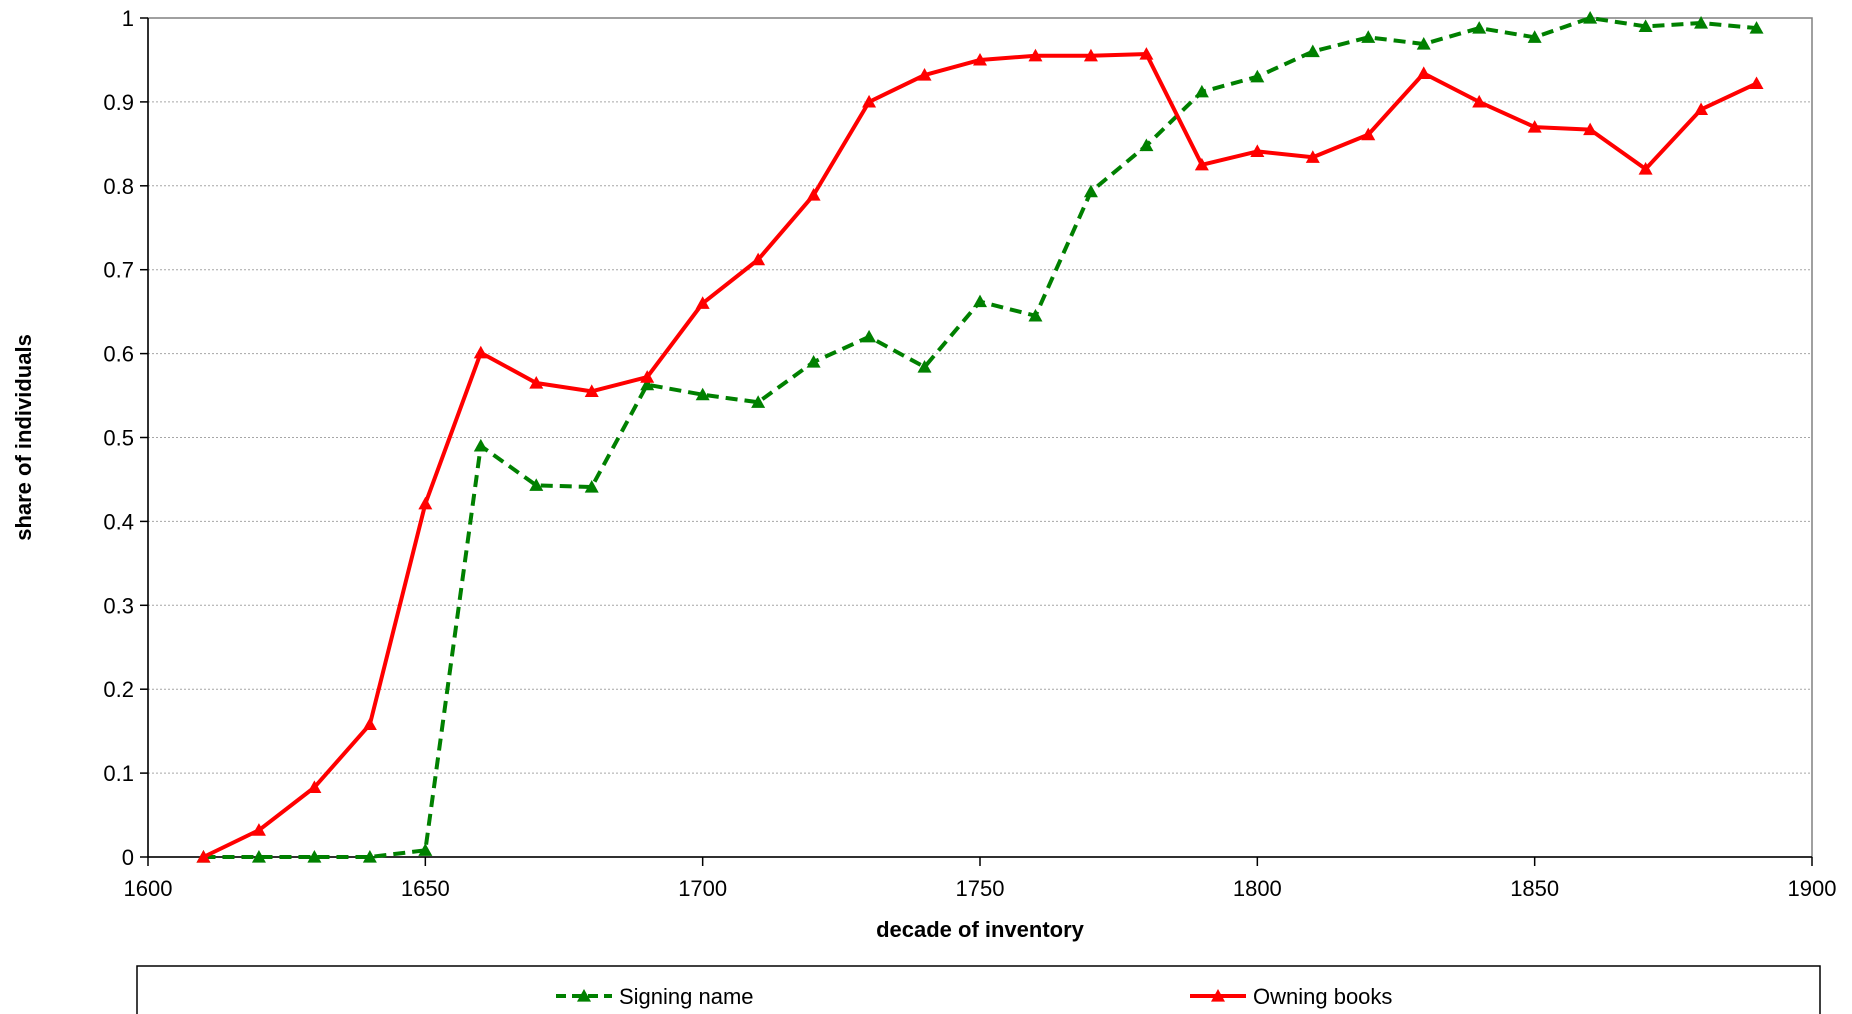  I want to click on y-tick-label: 0.4, so click(118, 521).